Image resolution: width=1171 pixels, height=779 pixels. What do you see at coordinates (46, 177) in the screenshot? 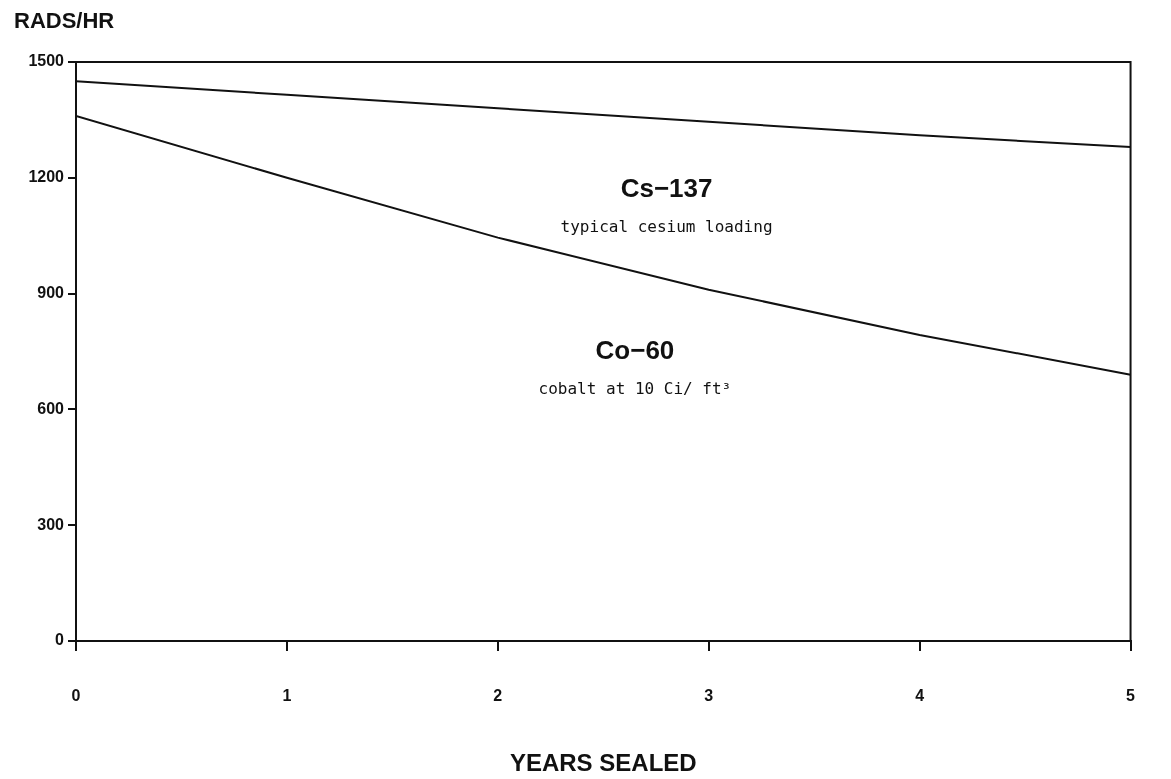
I see `y-tick-label: 1200` at bounding box center [46, 177].